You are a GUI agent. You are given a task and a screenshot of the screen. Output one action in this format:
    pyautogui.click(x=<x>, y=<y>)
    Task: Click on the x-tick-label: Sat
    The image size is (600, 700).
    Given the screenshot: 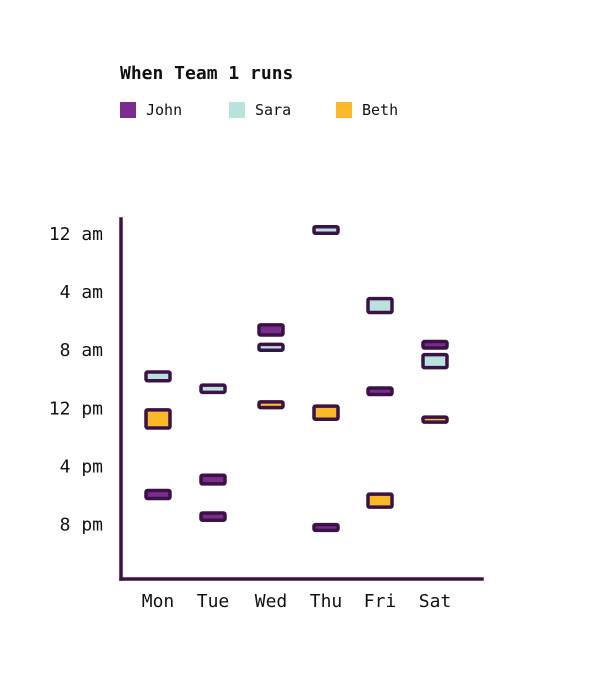 What is the action you would take?
    pyautogui.click(x=435, y=601)
    